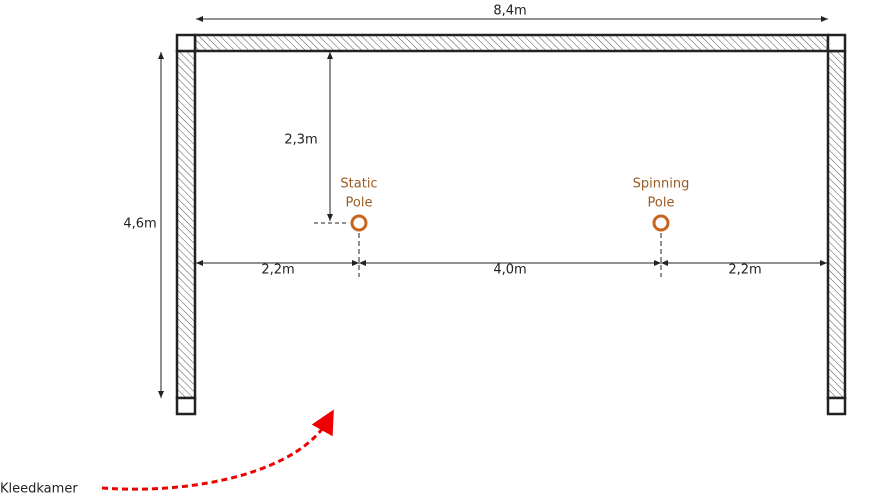  Describe the element at coordinates (661, 184) in the screenshot. I see `pole-label: Spinning` at that location.